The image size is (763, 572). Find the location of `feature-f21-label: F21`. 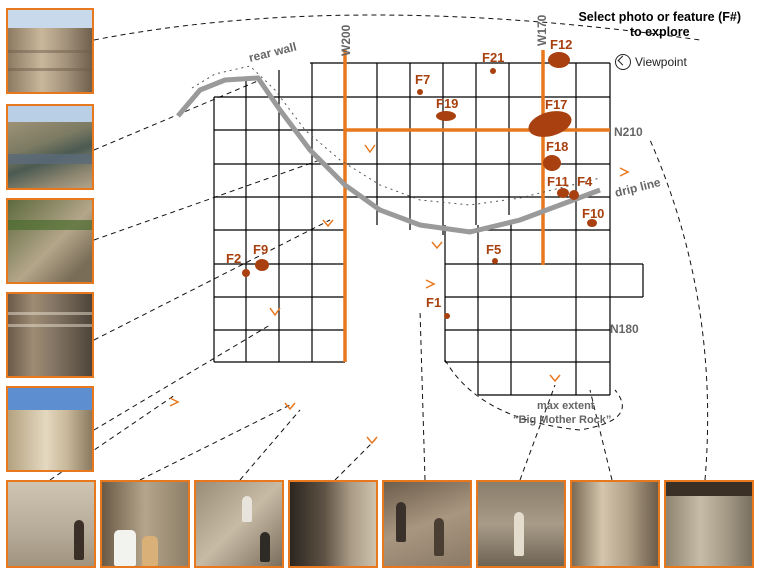

feature-f21-label: F21 is located at coordinates (493, 57).